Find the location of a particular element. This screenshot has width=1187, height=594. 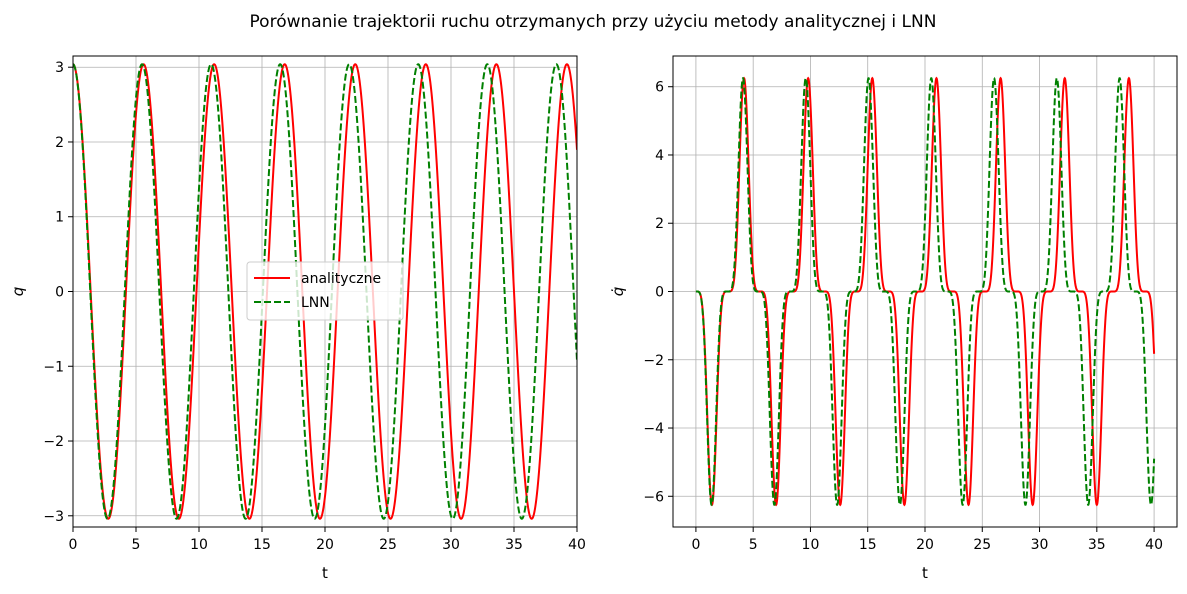

legend: analityczne LNN is located at coordinates (325, 291).